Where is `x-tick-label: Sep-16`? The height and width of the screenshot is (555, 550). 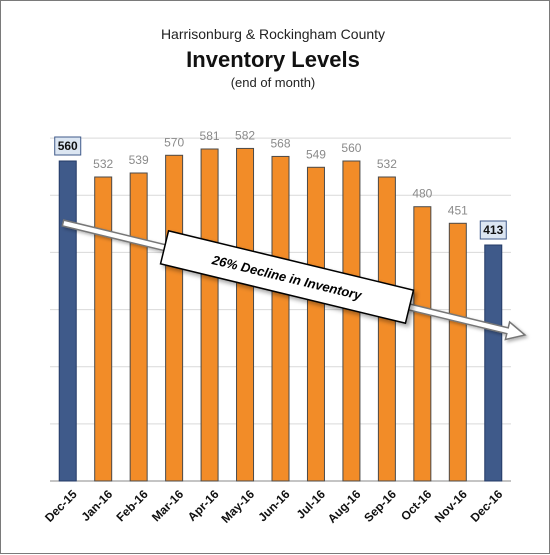
x-tick-label: Sep-16 is located at coordinates (380, 506).